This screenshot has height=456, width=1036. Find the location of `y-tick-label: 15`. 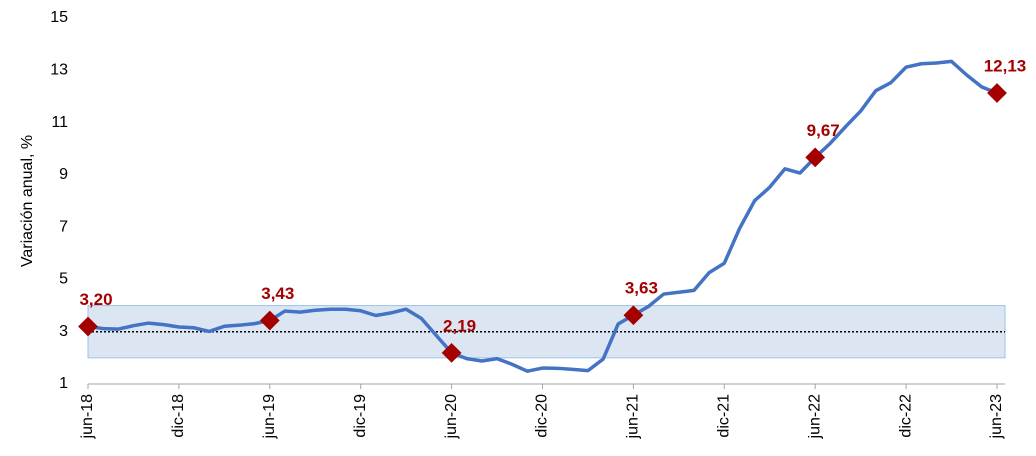

y-tick-label: 15 is located at coordinates (59, 17).